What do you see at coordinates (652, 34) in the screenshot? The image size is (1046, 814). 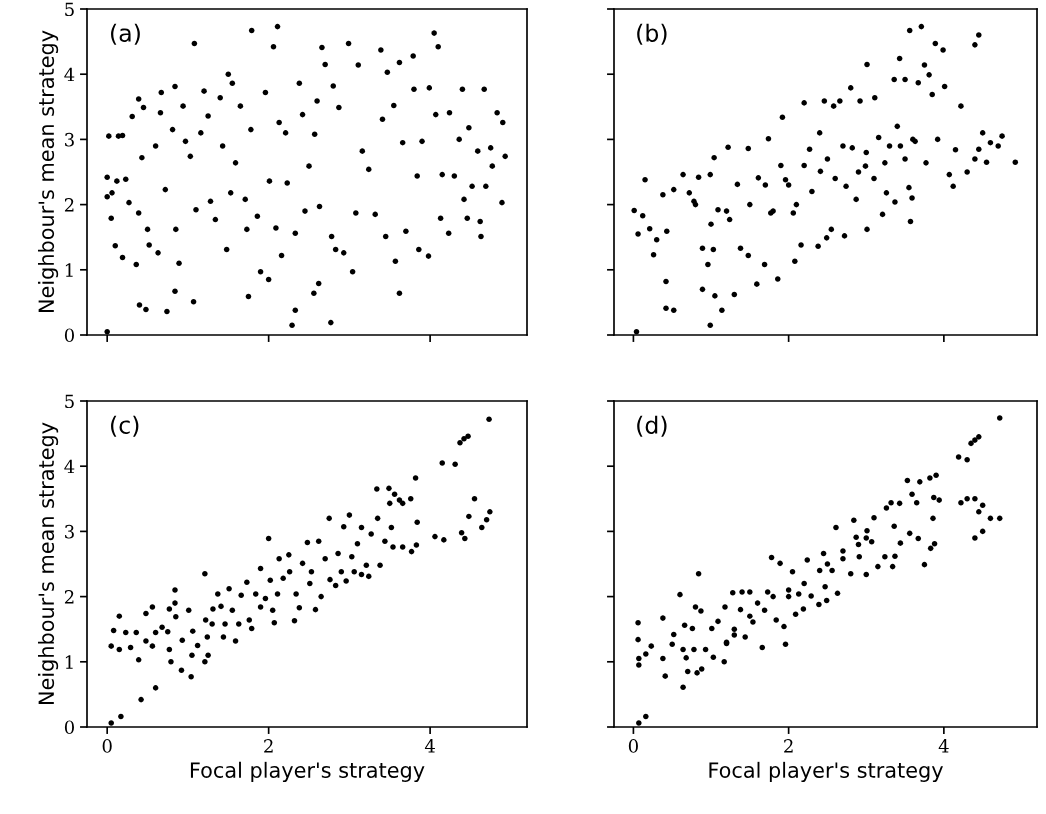 I see `annotation: (b)` at bounding box center [652, 34].